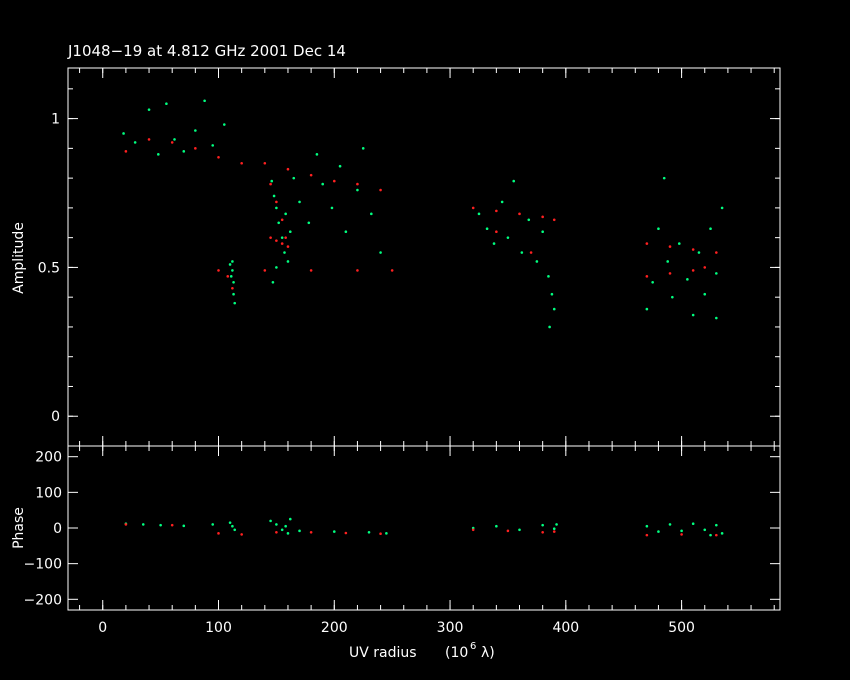 The image size is (850, 680). Describe the element at coordinates (450, 628) in the screenshot. I see `x-tick-label: 300` at that location.